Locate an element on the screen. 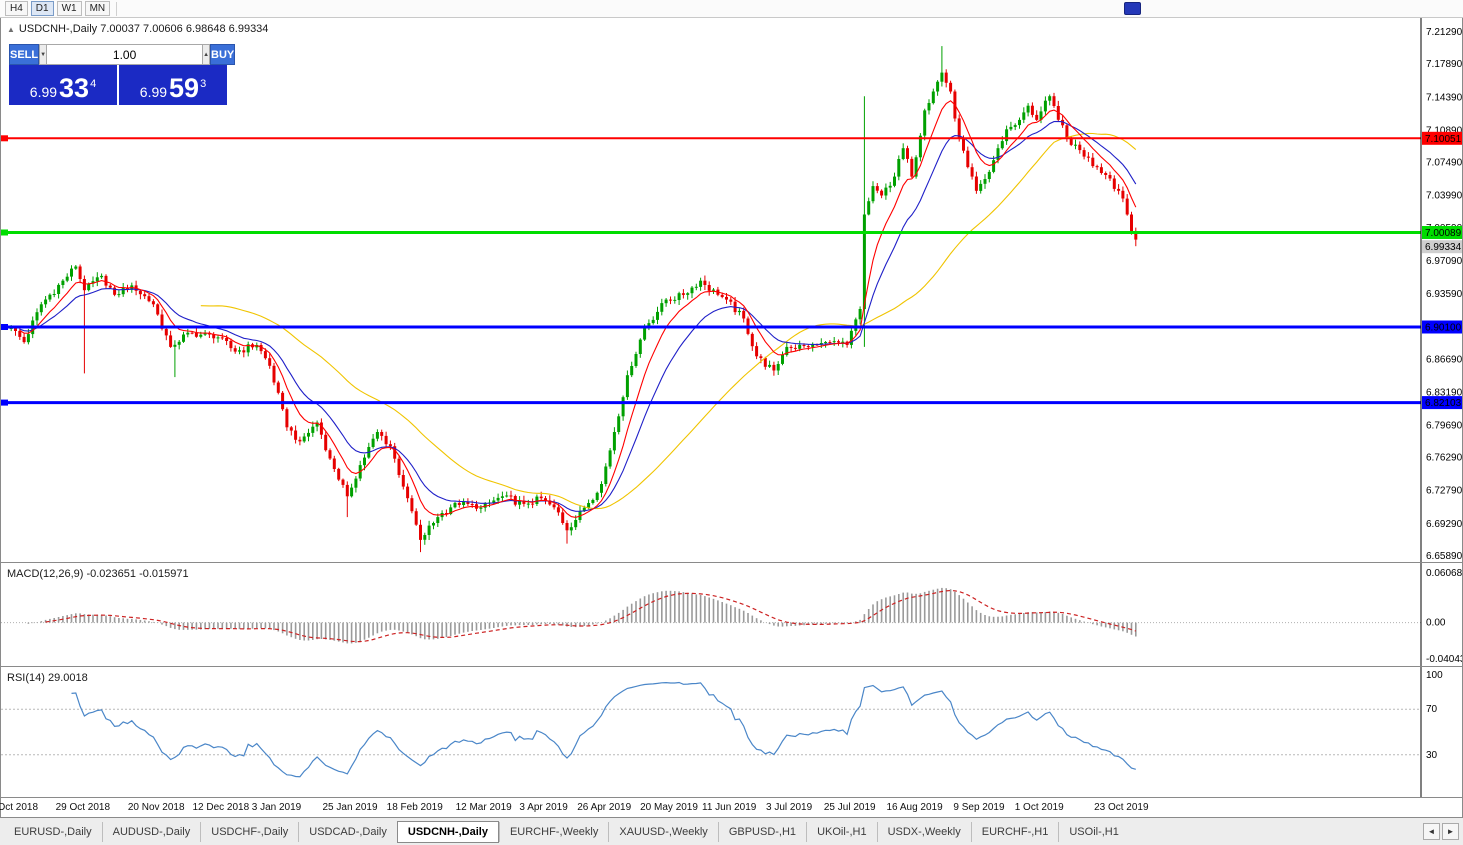  date-tick: 25 Jul 2019 is located at coordinates (849, 807).